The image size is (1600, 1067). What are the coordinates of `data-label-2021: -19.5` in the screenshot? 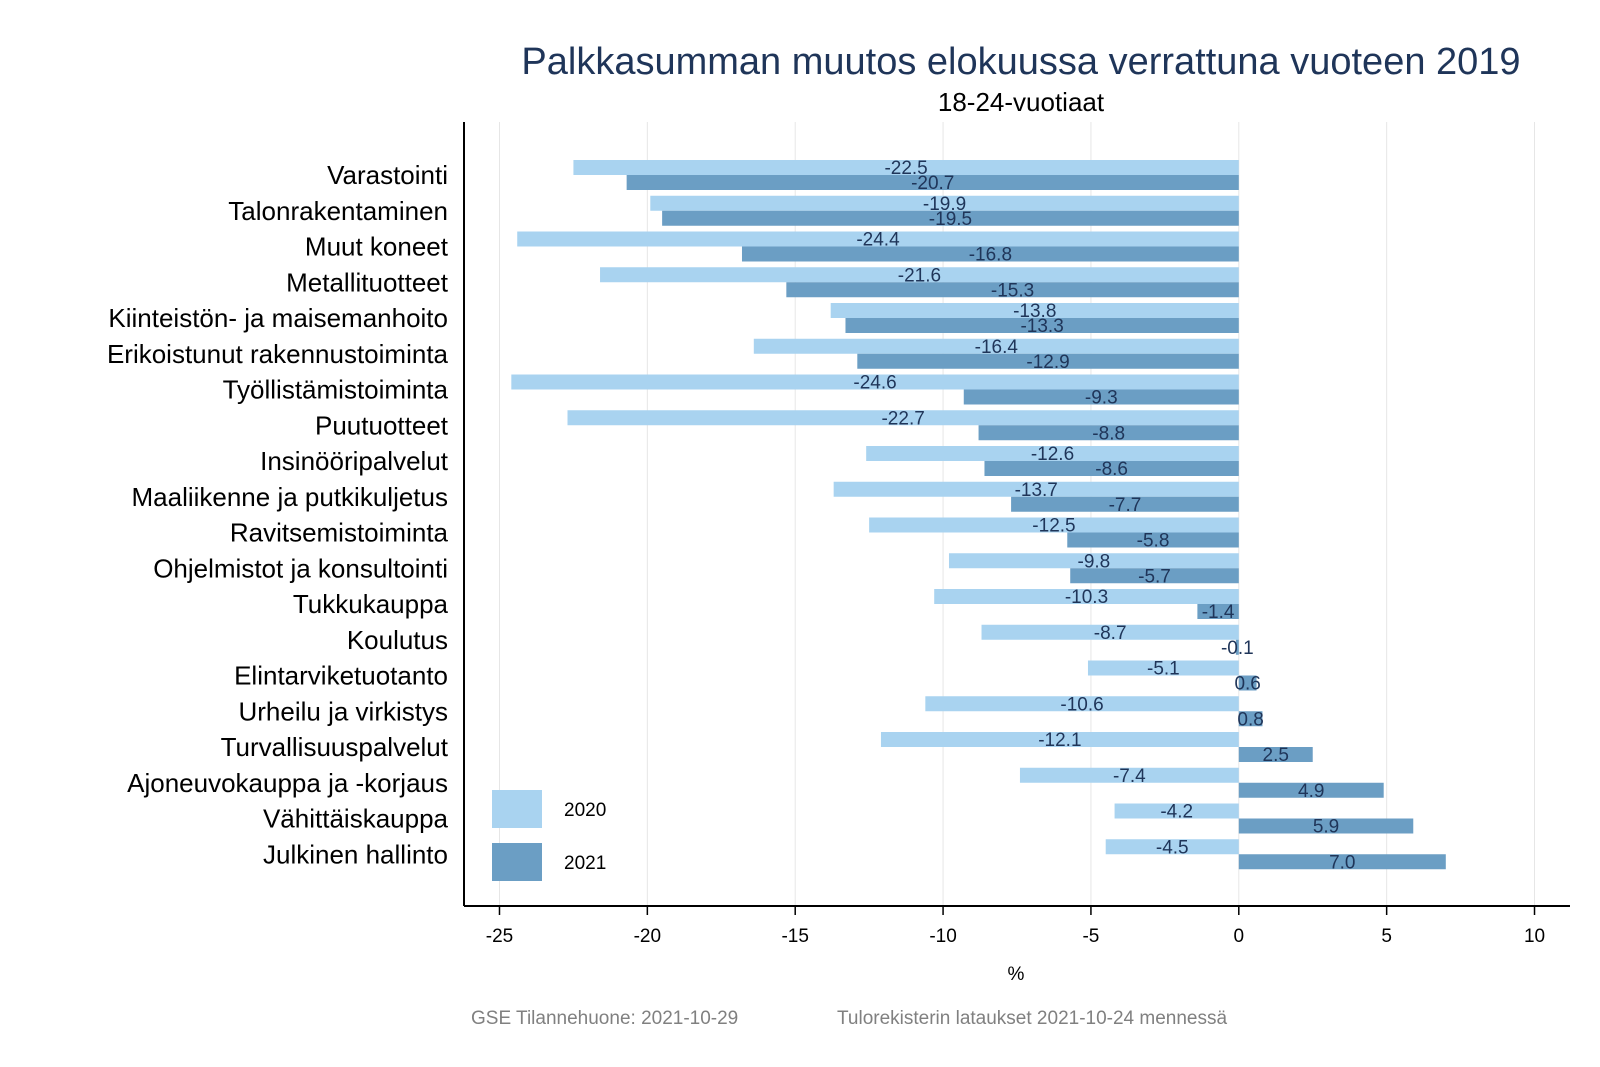 It's located at (950, 219).